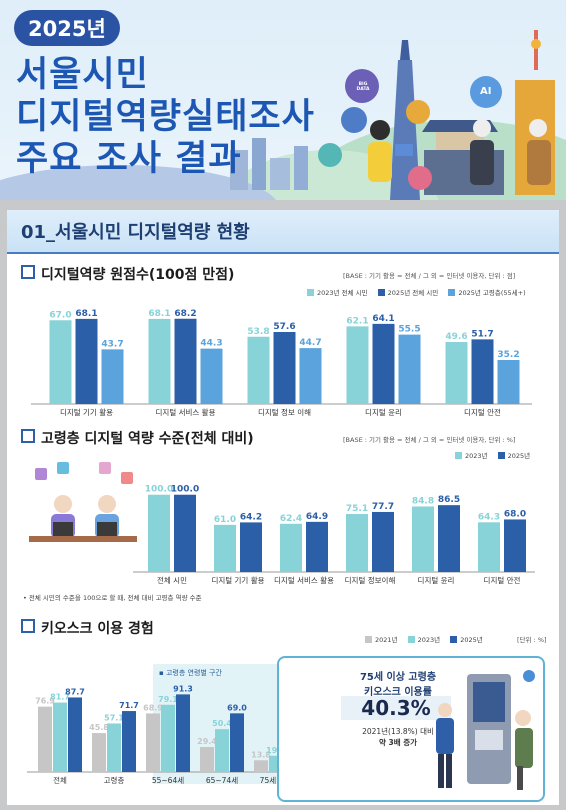 Image resolution: width=566 pixels, height=810 pixels. I want to click on data-label: 68.2, so click(185, 314).